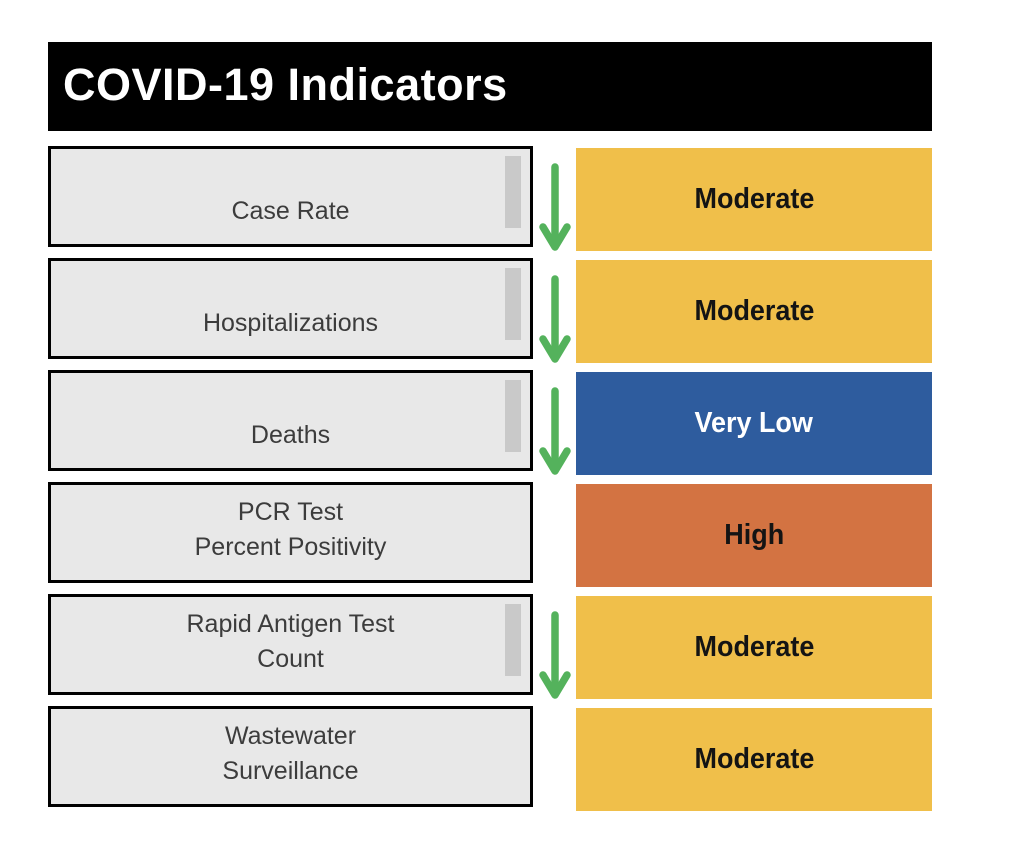  Describe the element at coordinates (290, 532) in the screenshot. I see `indicator-box-pcr-positivity: PCR Test Percent Positivity` at that location.